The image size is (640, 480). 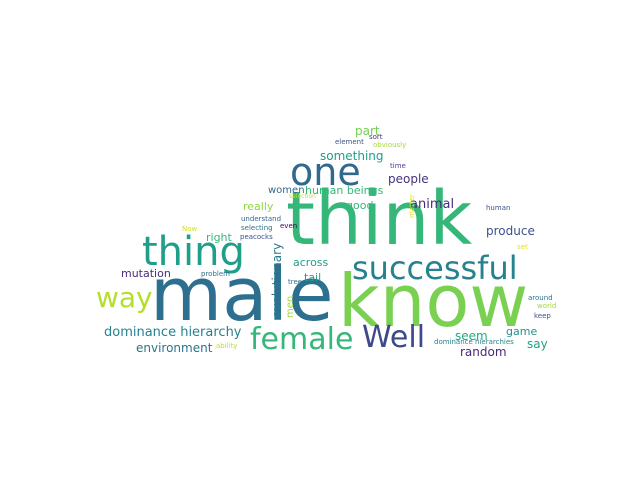 I want to click on cloud-word: male, so click(x=242, y=295).